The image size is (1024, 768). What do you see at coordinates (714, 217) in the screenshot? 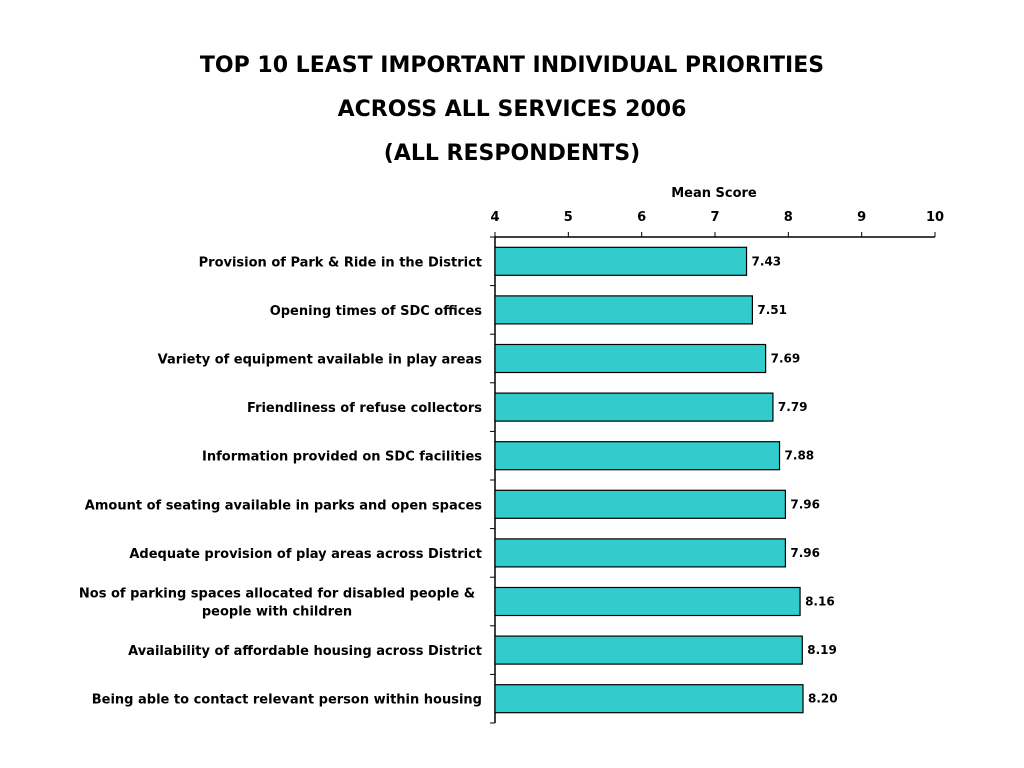
I see `x-tick-label: 7` at bounding box center [714, 217].